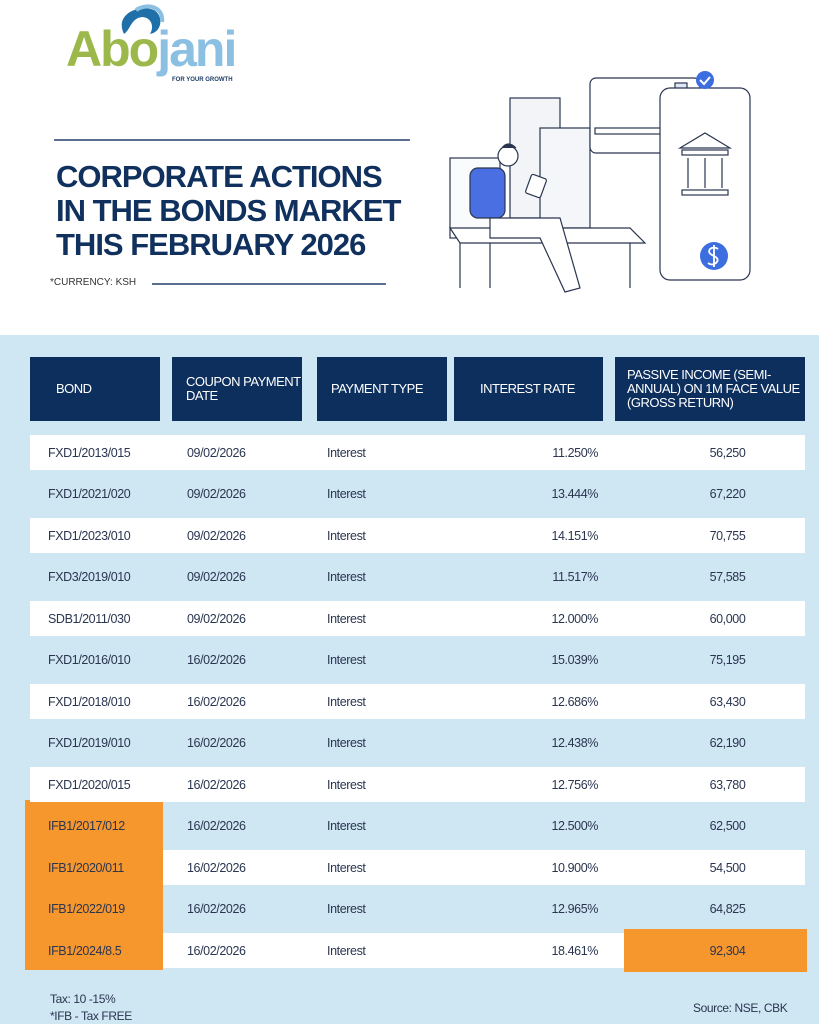  What do you see at coordinates (89, 452) in the screenshot?
I see `bond-cell: FXD1/2013/015` at bounding box center [89, 452].